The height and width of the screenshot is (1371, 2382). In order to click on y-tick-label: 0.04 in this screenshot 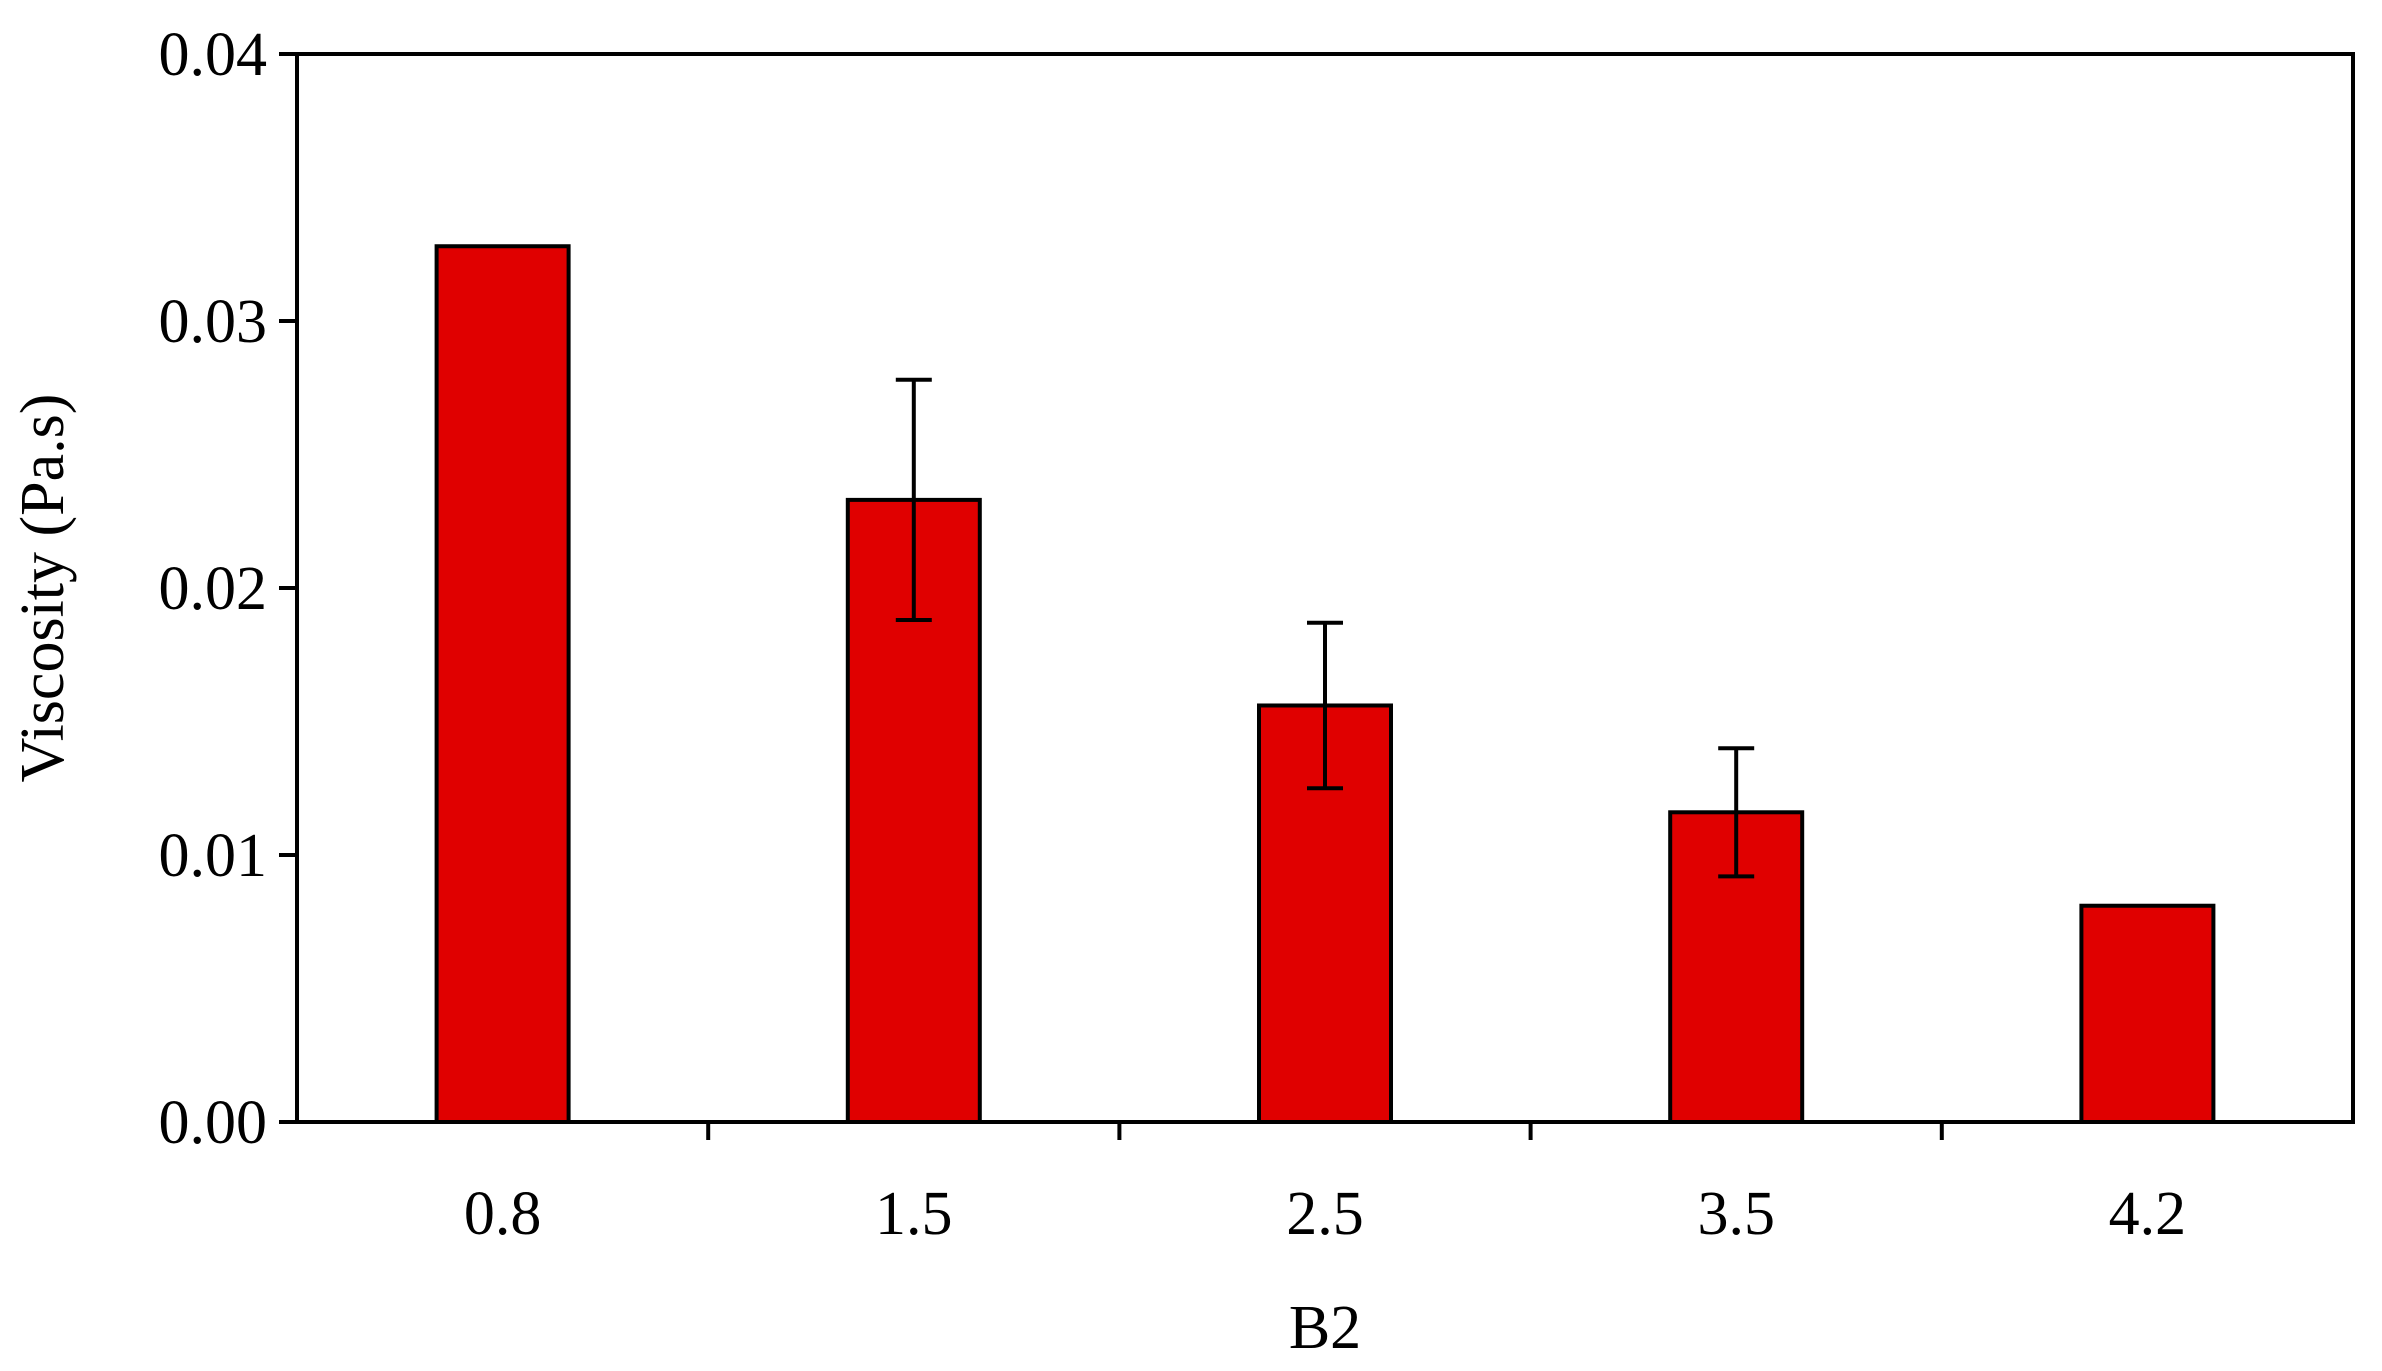, I will do `click(213, 55)`.